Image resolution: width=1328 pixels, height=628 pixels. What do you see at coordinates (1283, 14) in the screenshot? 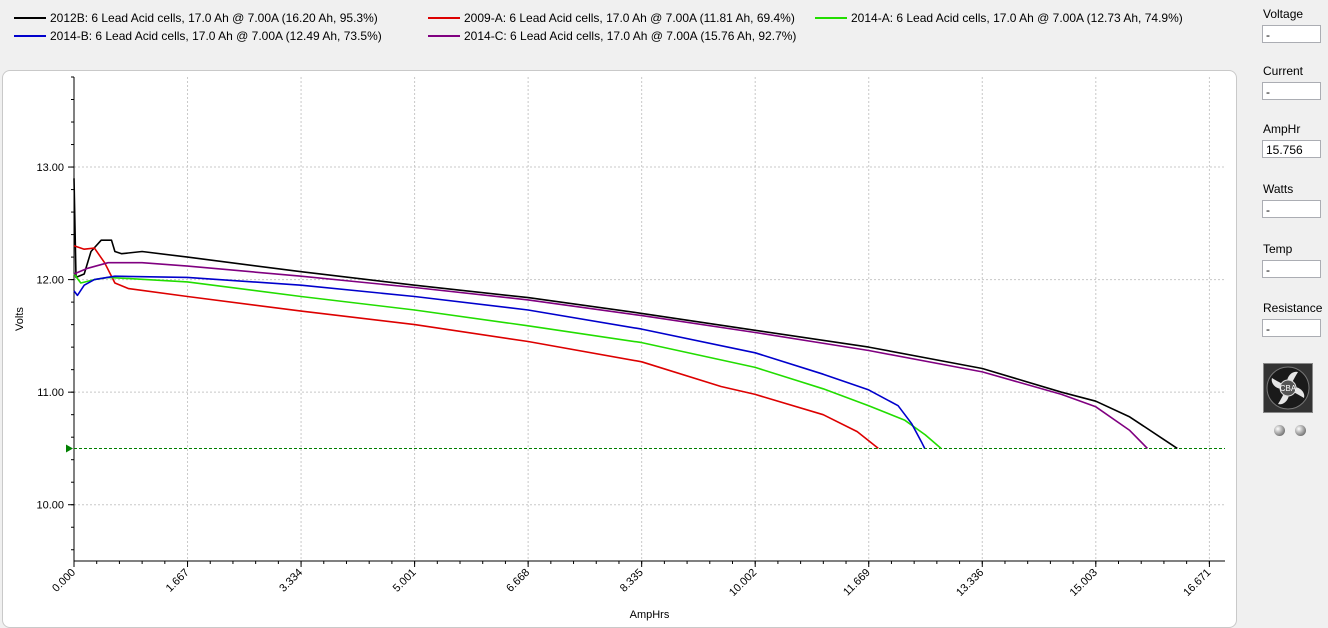
I see `voltage-label: Voltage` at bounding box center [1283, 14].